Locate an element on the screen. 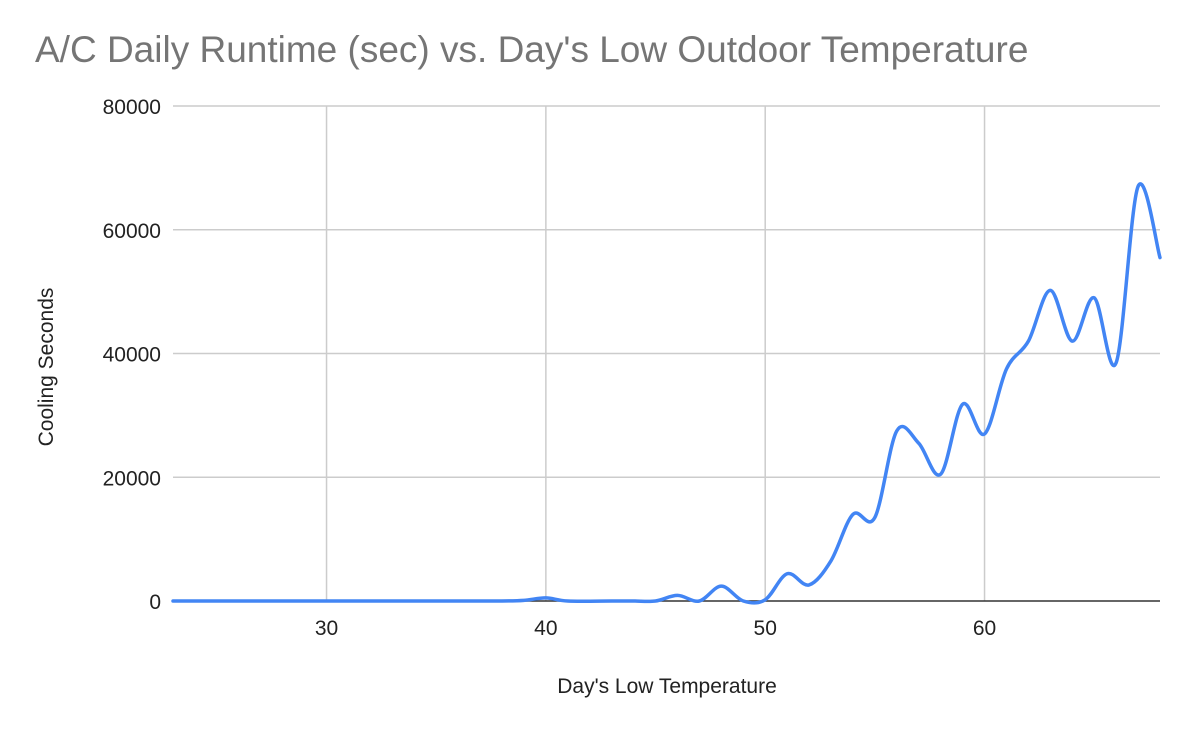  y-tick-label: 20000 is located at coordinates (132, 478).